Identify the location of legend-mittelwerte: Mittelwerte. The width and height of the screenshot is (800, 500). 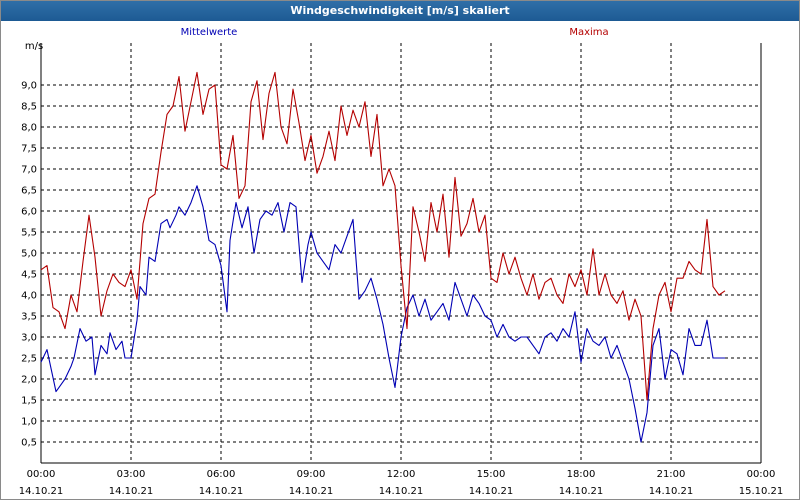
(209, 32).